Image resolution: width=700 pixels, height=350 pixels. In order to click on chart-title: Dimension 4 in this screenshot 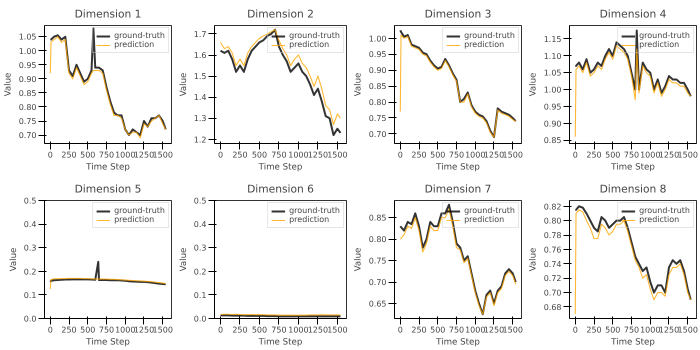, I will do `click(633, 14)`.